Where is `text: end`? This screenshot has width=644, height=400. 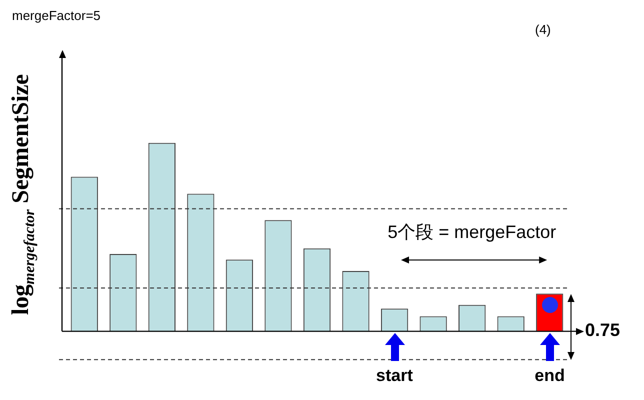
text: end is located at coordinates (549, 376).